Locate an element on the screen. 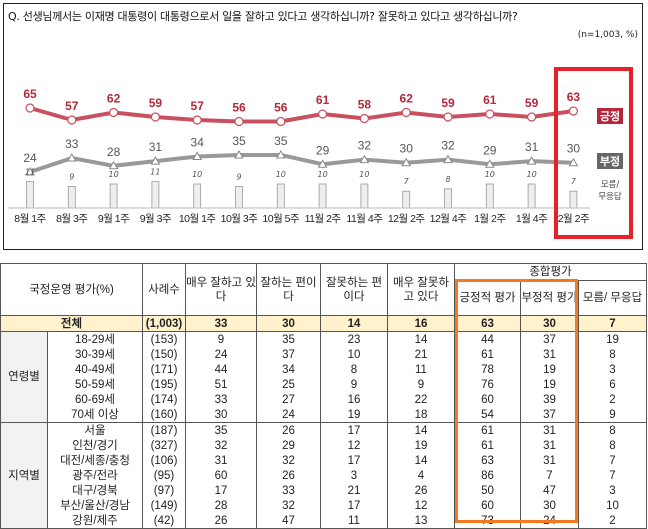 This screenshot has width=648, height=529. cell: 73 is located at coordinates (487, 521).